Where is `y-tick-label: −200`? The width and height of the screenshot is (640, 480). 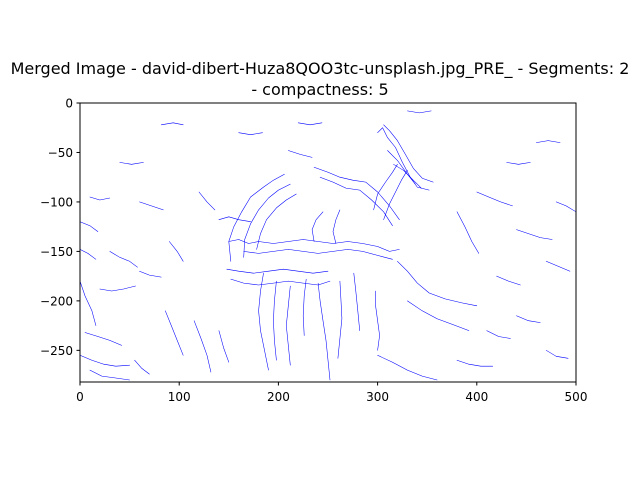
y-tick-label: −200 is located at coordinates (56, 301).